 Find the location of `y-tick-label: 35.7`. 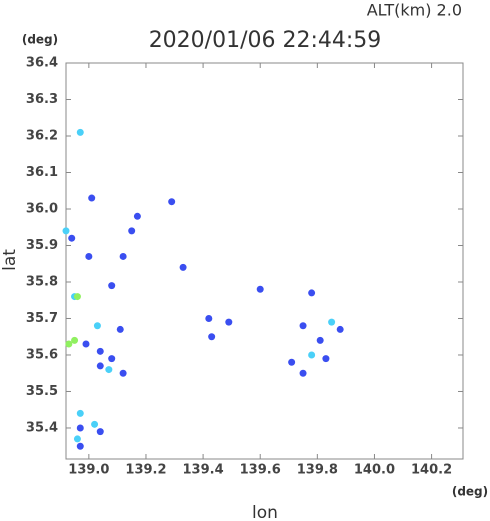

y-tick-label: 35.7 is located at coordinates (42, 318).